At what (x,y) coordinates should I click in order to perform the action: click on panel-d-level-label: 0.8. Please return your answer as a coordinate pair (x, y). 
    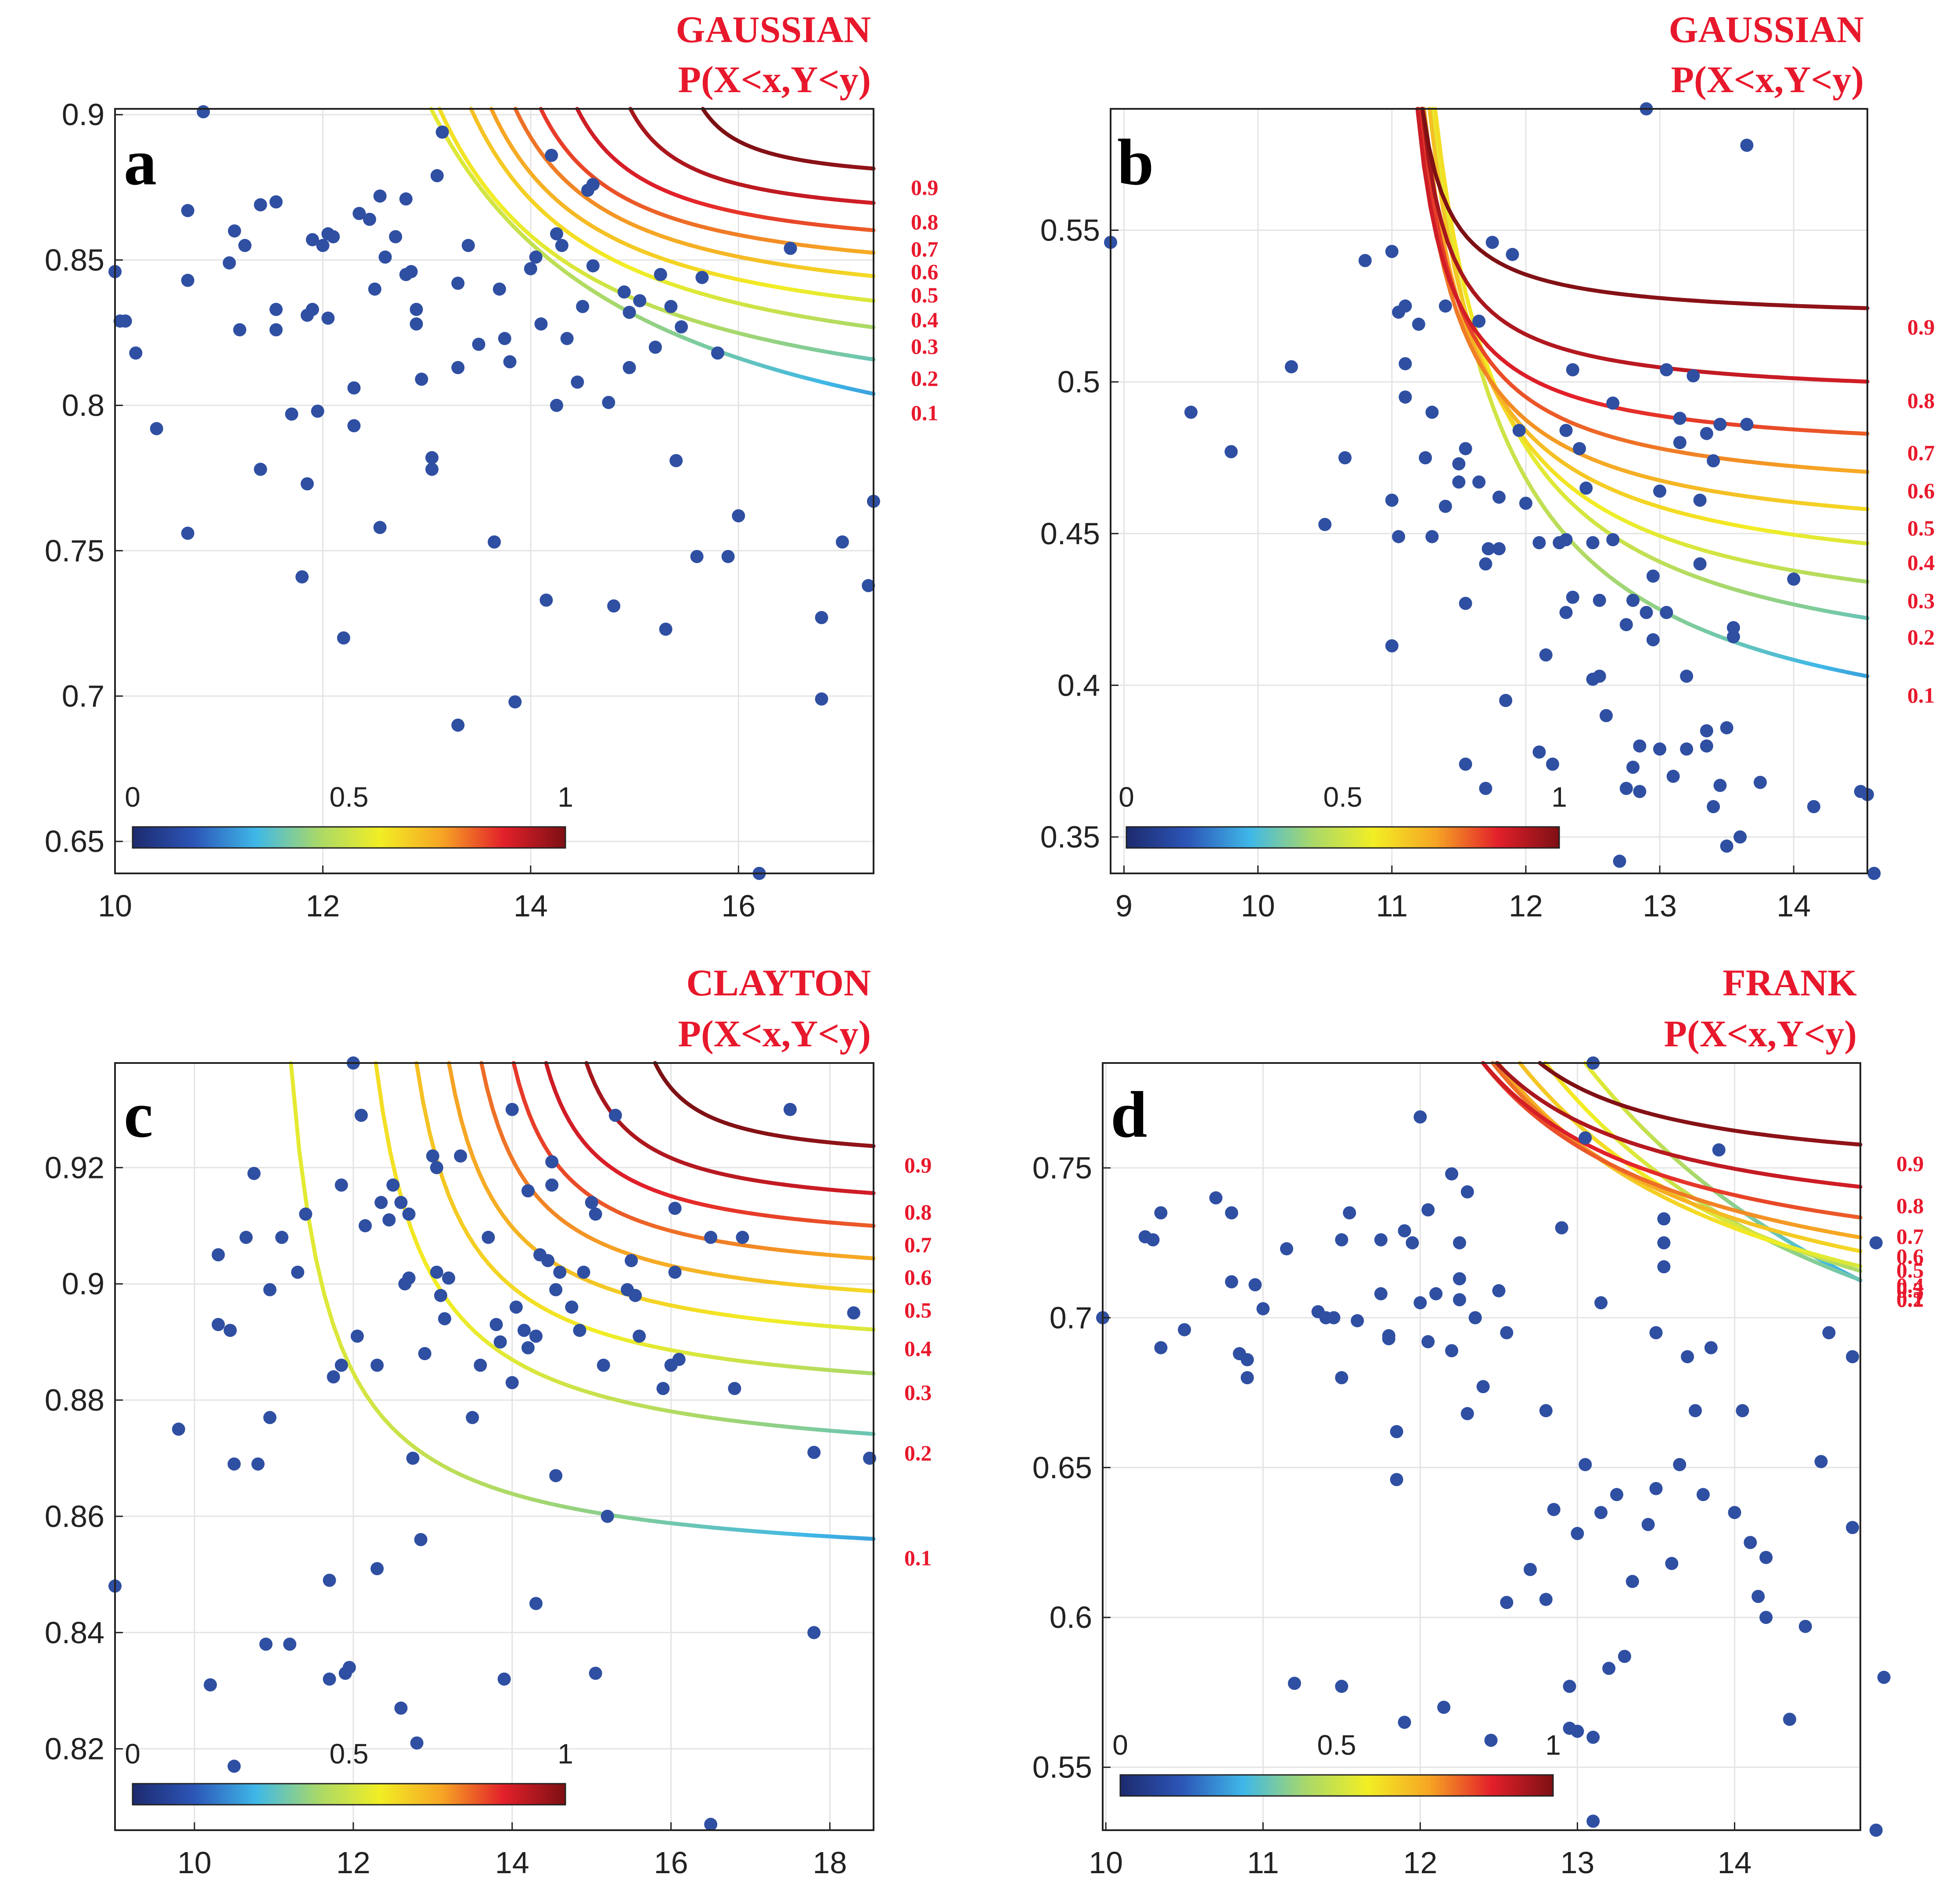
    Looking at the image, I should click on (1910, 1205).